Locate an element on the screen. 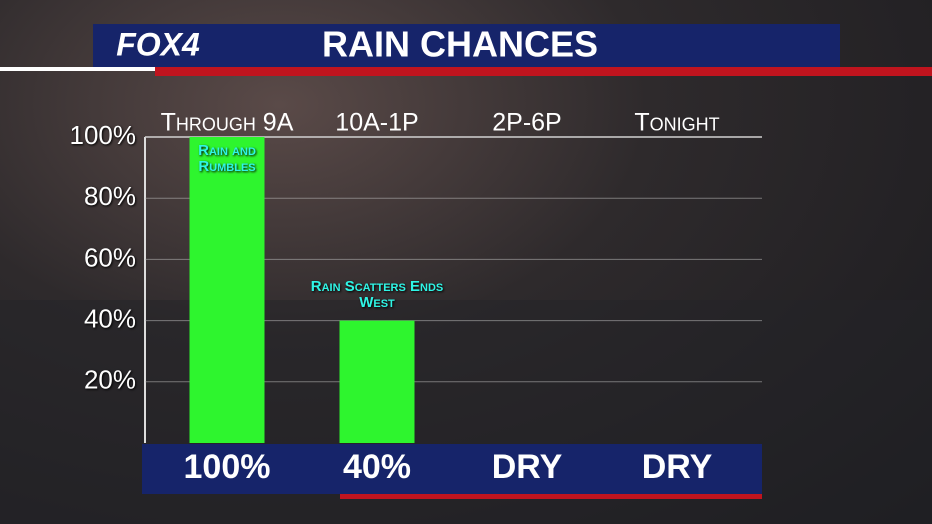  y-tick-label: 20% is located at coordinates (110, 380).